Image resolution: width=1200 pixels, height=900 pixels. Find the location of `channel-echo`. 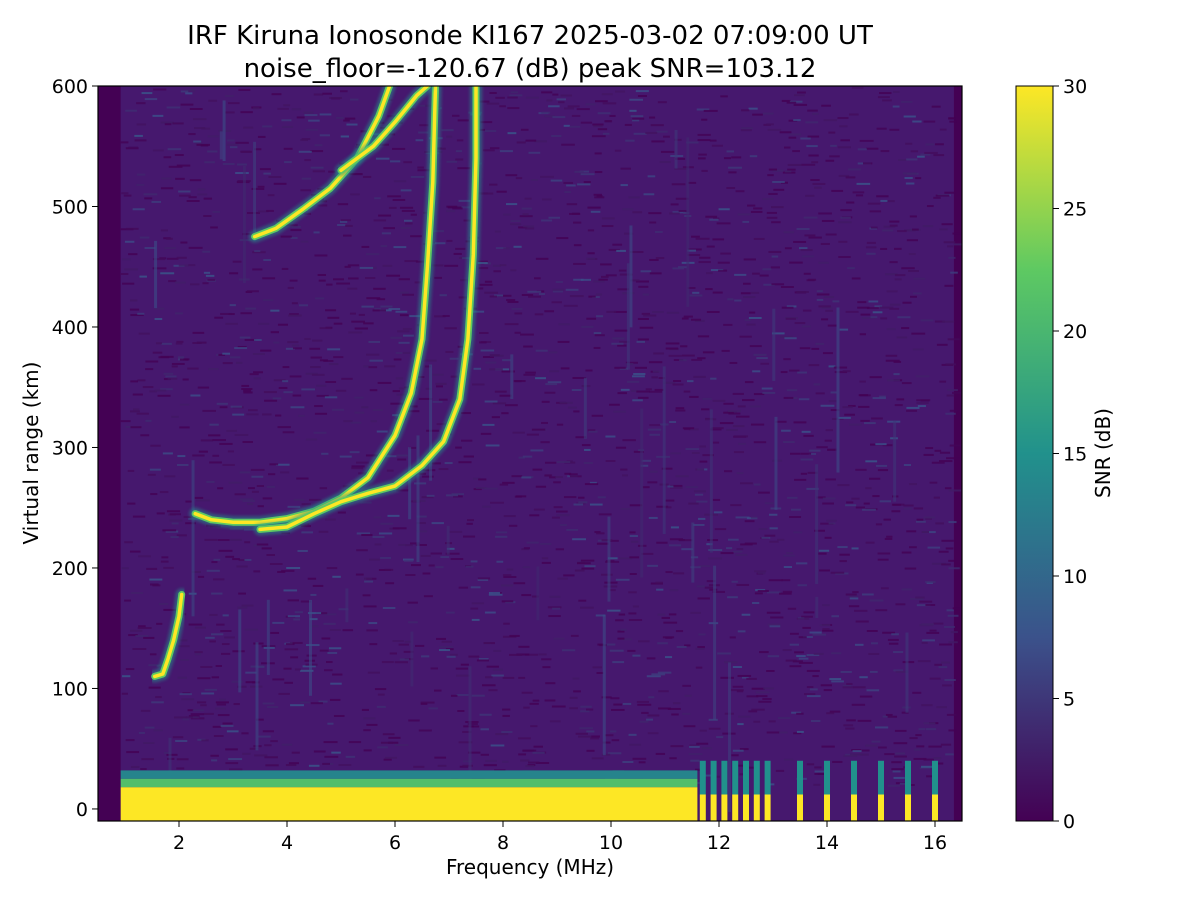

channel-echo is located at coordinates (767, 807).